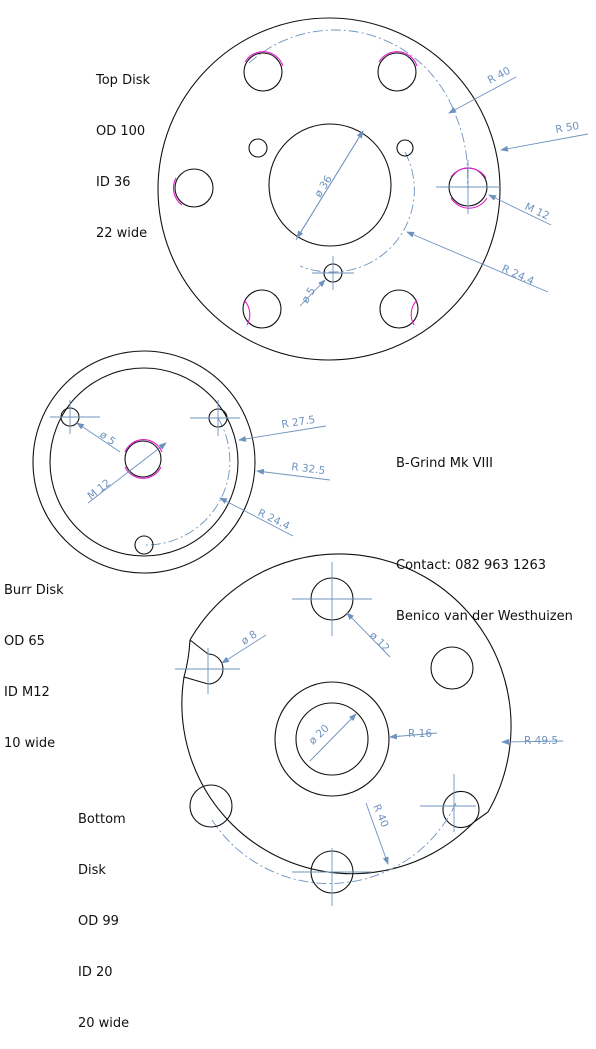 The height and width of the screenshot is (1049, 596). Describe the element at coordinates (27, 692) in the screenshot. I see `label-line: ID M12` at that location.